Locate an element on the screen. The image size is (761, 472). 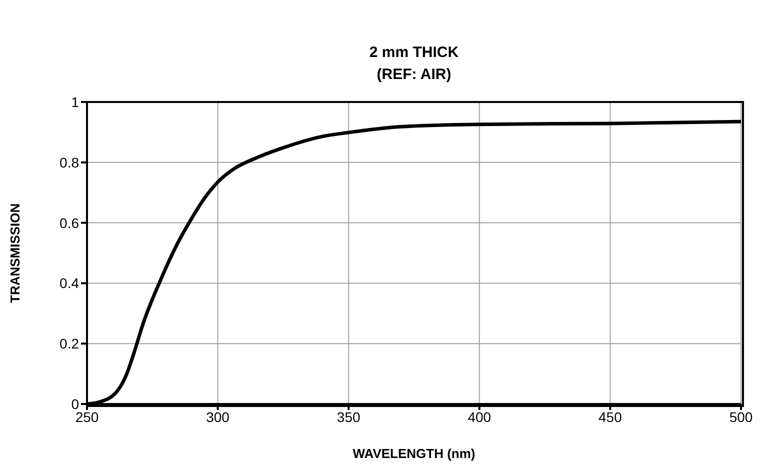
y-tick-label: 0.6 is located at coordinates (70, 222).